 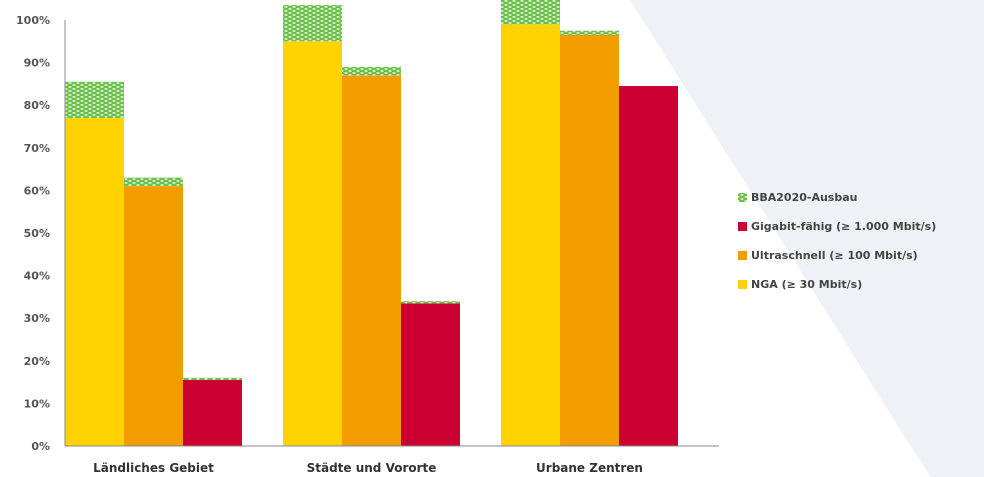 I want to click on y-tick-label: 100%, so click(x=33, y=20).